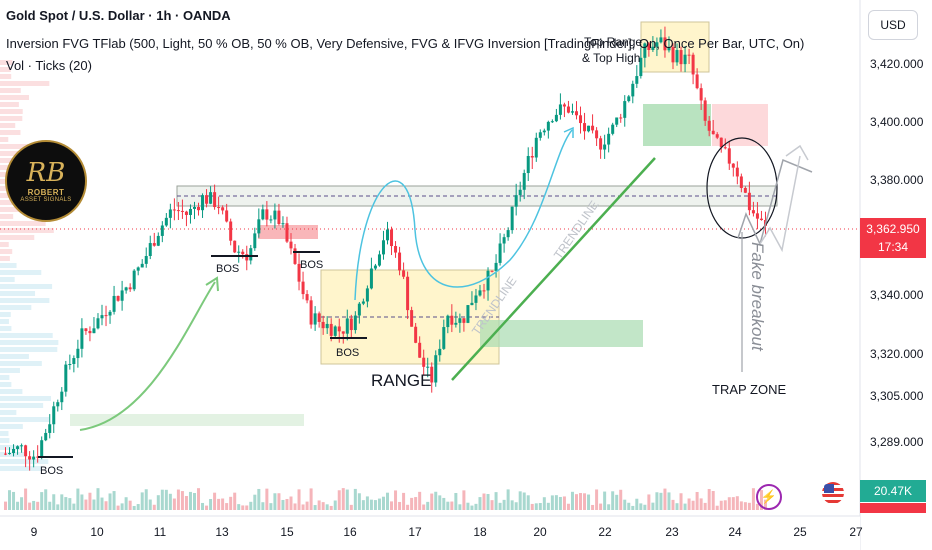  What do you see at coordinates (897, 122) in the screenshot?
I see `y-tick-label: 3,400.000` at bounding box center [897, 122].